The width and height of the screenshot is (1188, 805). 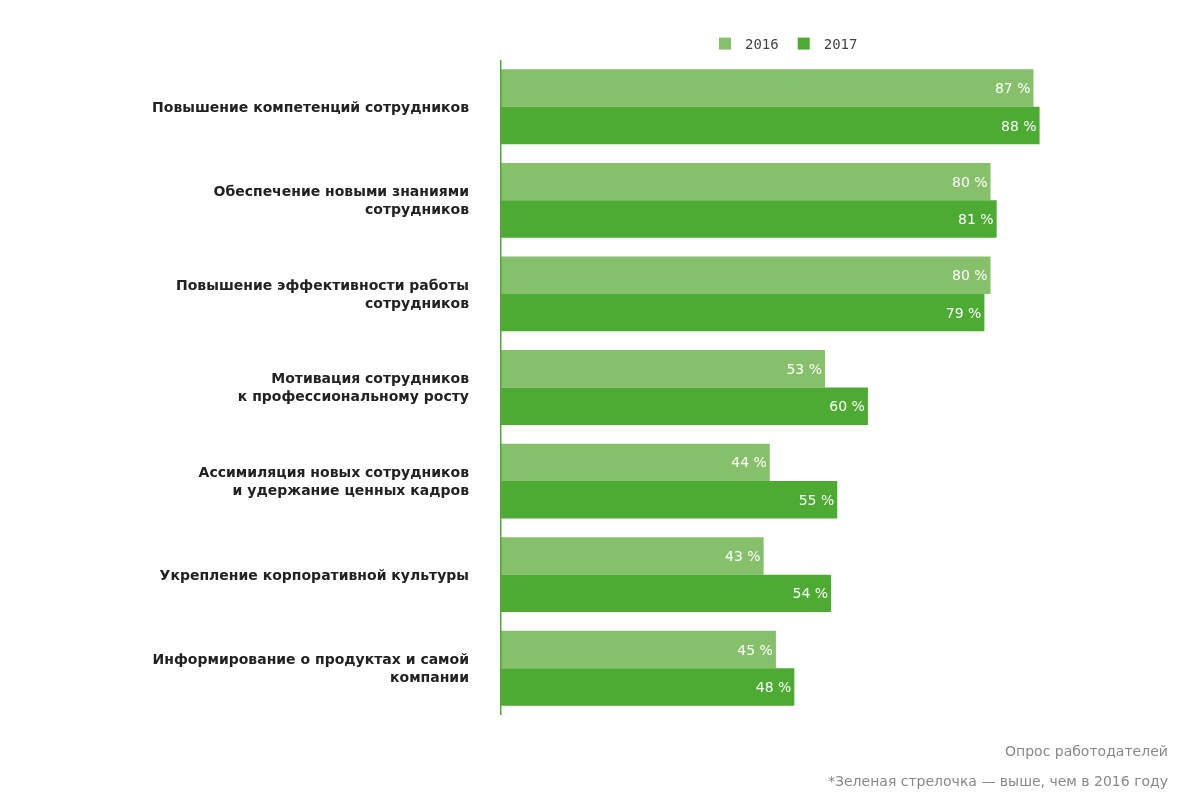 What do you see at coordinates (847, 406) in the screenshot?
I see `data-label: 60 %` at bounding box center [847, 406].